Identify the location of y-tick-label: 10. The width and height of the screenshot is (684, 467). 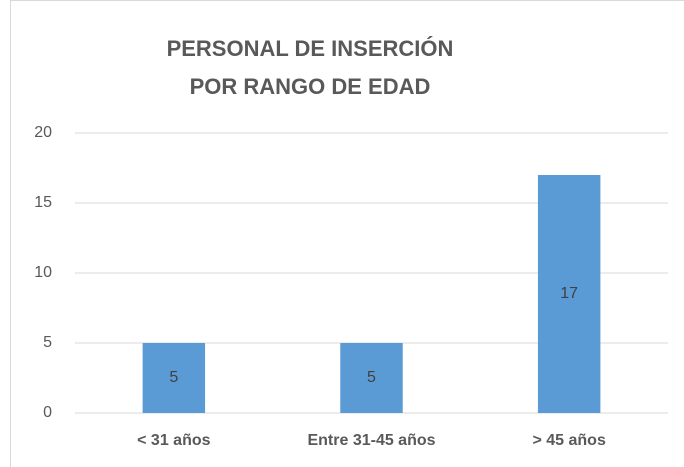
(43, 272).